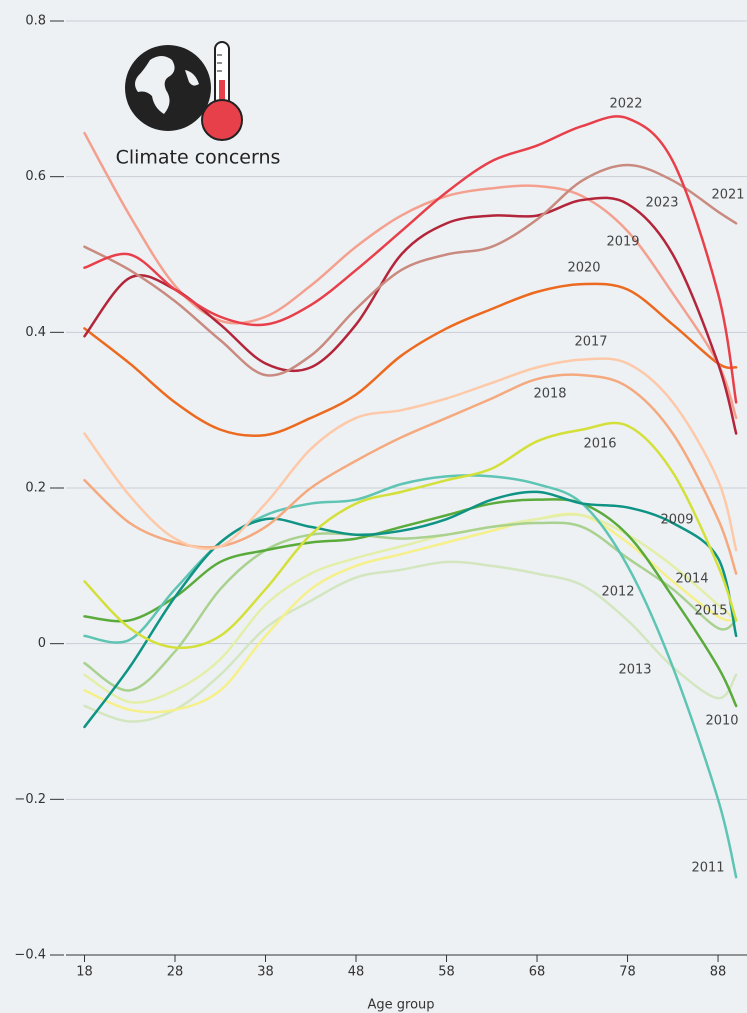  What do you see at coordinates (625, 104) in the screenshot?
I see `series-label: 2022` at bounding box center [625, 104].